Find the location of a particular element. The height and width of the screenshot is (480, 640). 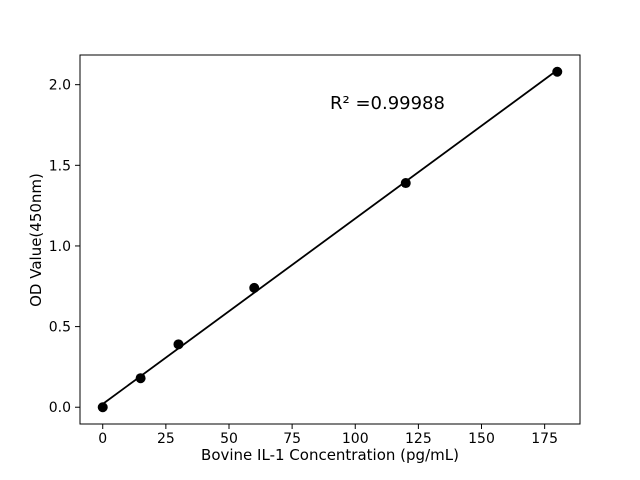

x-tick-label: 150 is located at coordinates (481, 439).